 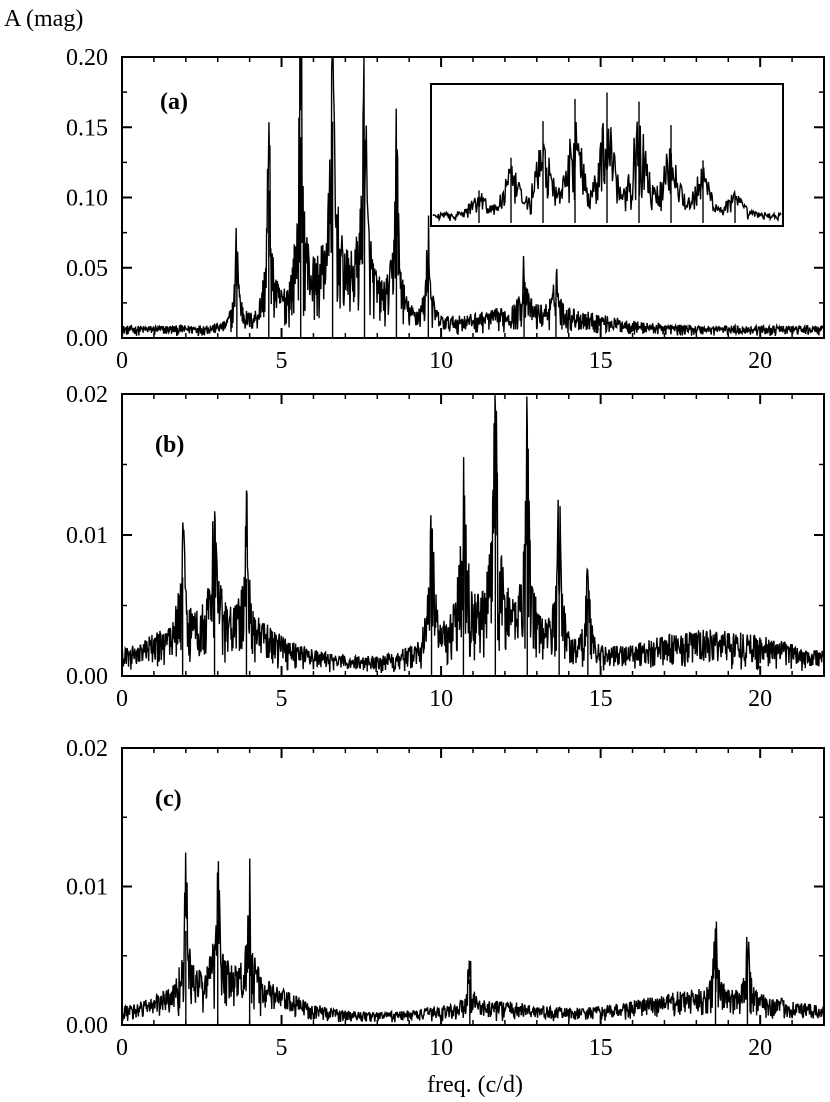 I want to click on panel-label: (c), so click(x=168, y=799).